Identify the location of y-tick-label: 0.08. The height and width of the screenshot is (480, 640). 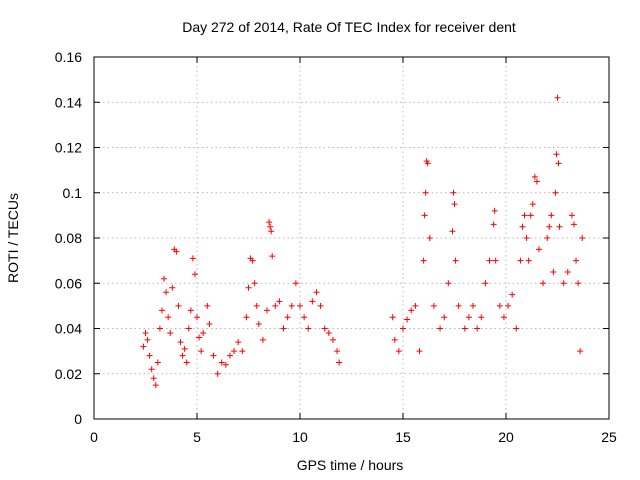
(68, 238).